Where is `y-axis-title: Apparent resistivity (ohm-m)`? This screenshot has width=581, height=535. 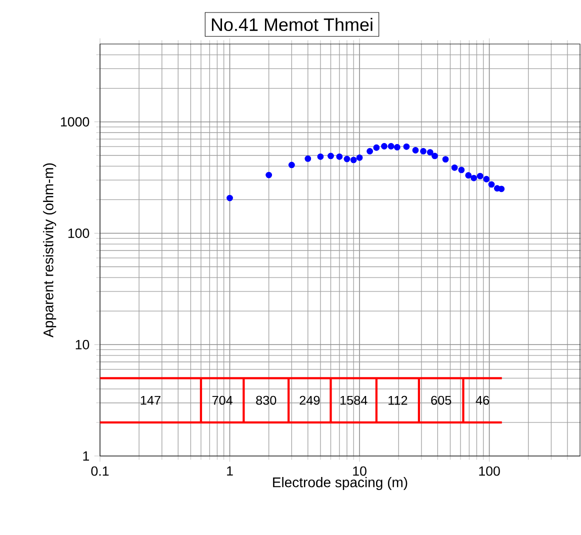
y-axis-title: Apparent resistivity (ohm-m) is located at coordinates (49, 250).